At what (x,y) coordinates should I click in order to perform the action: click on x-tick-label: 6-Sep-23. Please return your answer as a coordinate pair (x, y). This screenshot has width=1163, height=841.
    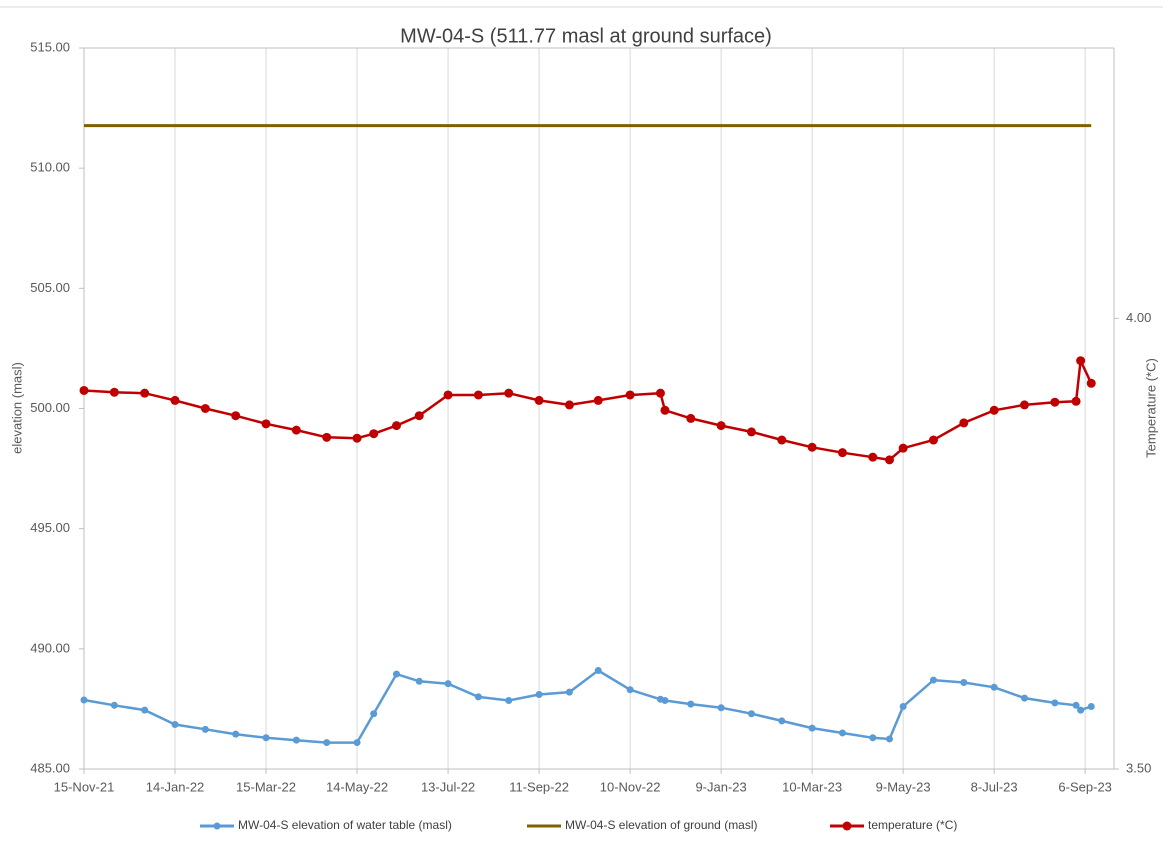
    Looking at the image, I should click on (1084, 786).